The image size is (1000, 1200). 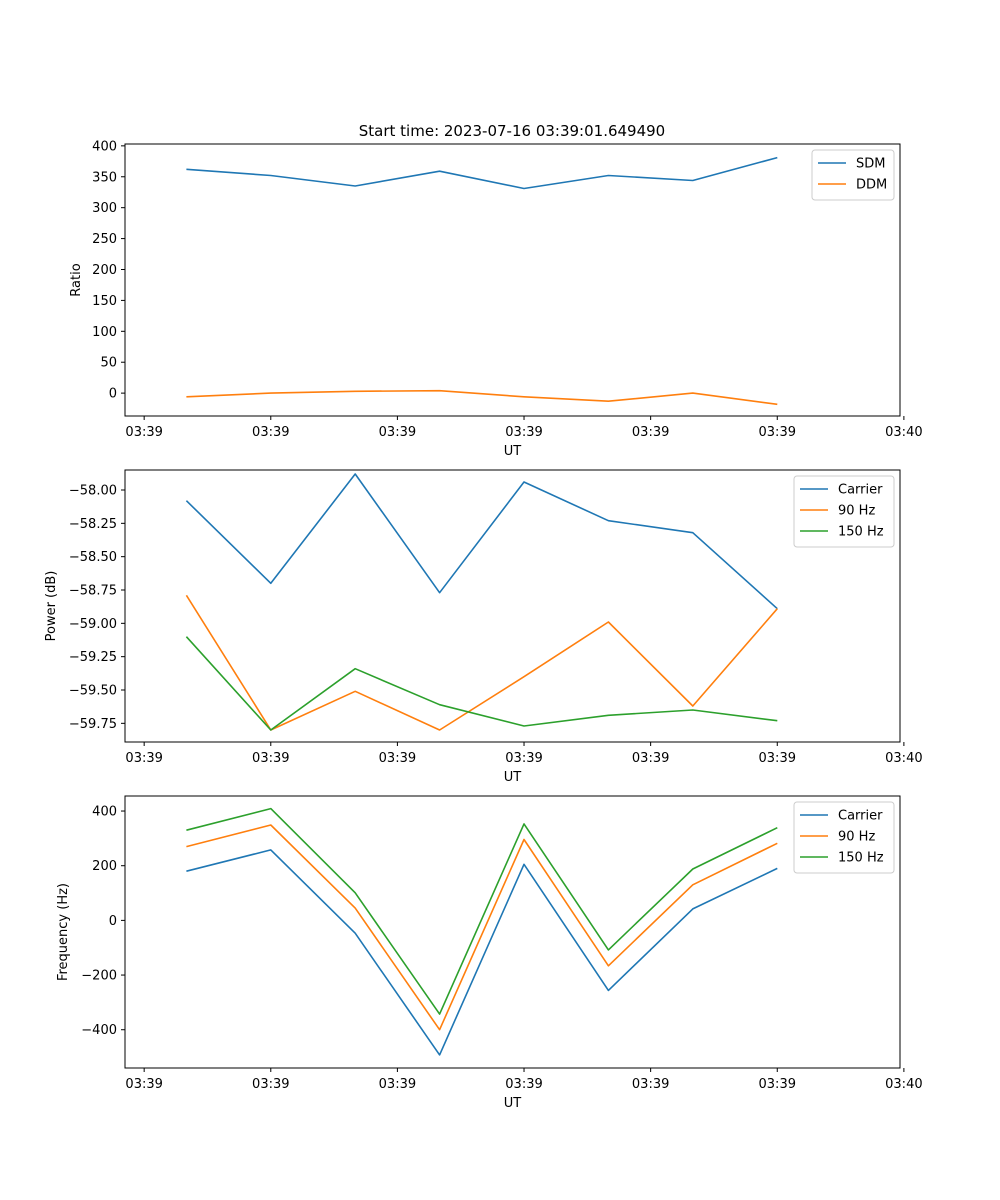 What do you see at coordinates (853, 175) in the screenshot?
I see `legend: SDM DDM` at bounding box center [853, 175].